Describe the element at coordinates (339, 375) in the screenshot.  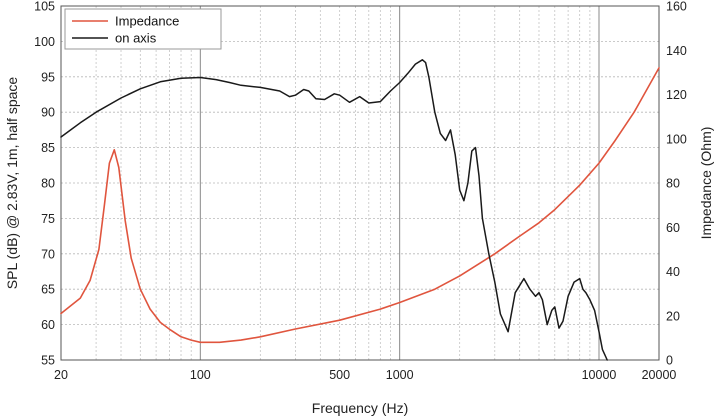
I see `x-tick-label: 500` at that location.